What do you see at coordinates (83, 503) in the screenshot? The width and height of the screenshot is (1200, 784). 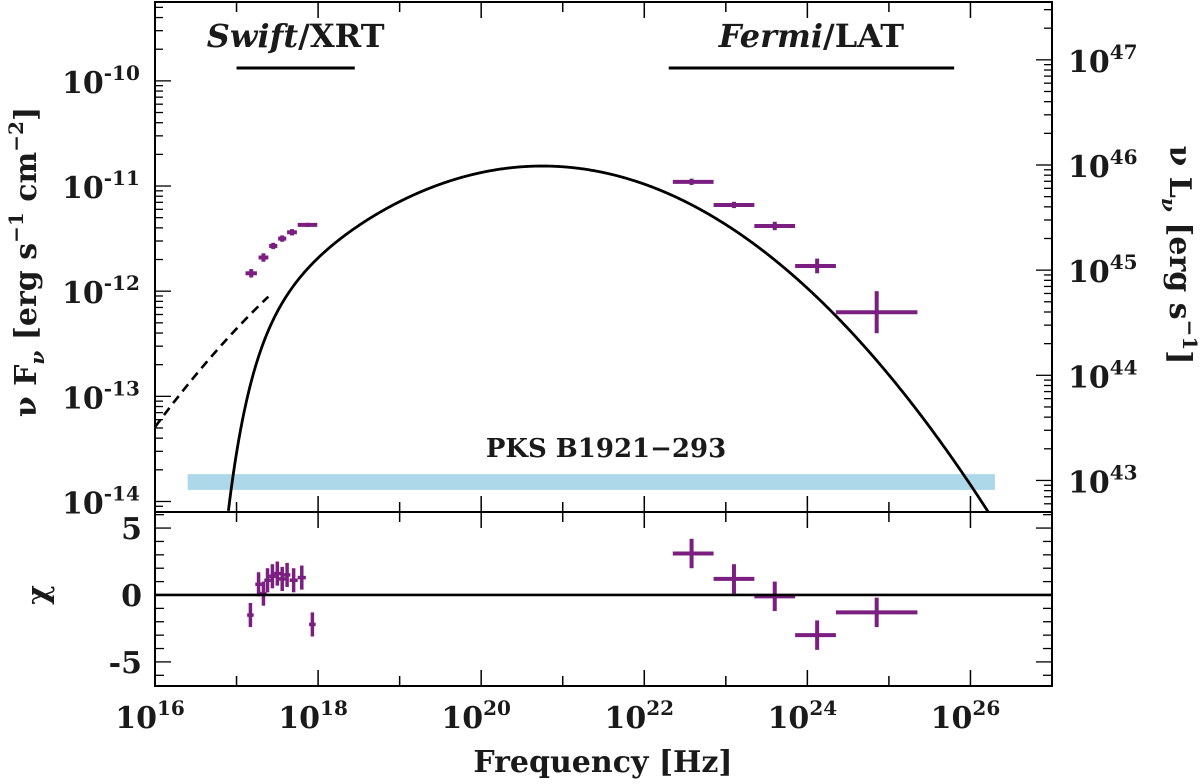 I see `y-tick-label-4-base: 10` at bounding box center [83, 503].